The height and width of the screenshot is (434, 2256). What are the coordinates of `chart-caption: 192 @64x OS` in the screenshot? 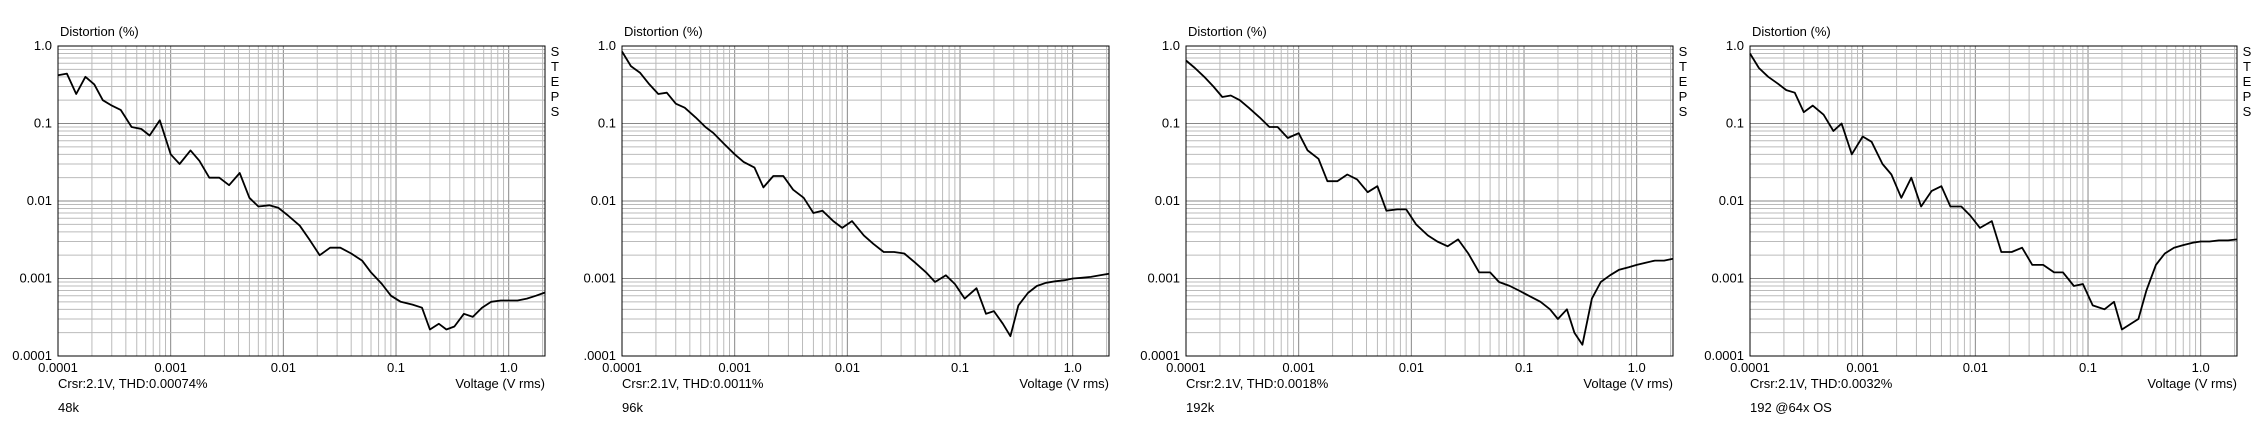 It's located at (1791, 407).